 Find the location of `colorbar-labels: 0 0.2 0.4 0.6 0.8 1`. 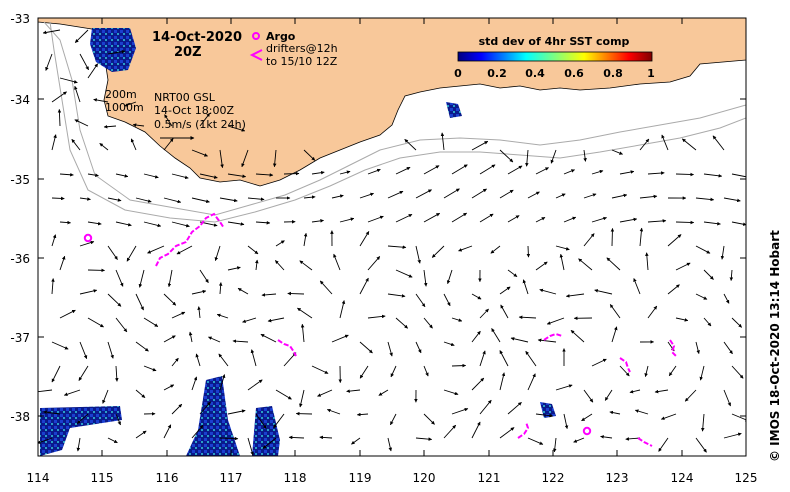

colorbar-labels: 0 0.2 0.4 0.6 0.8 1 is located at coordinates (554, 73).